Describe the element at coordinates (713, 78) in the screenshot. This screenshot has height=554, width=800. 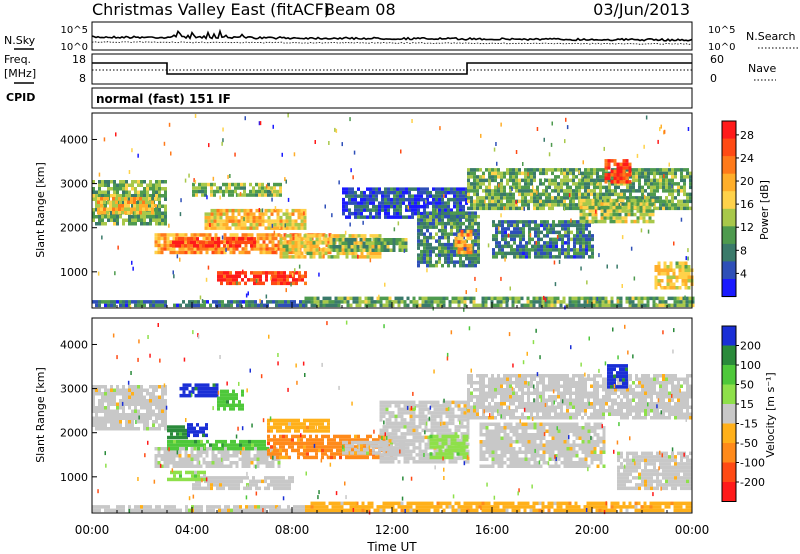
I see `nave-tick-bottom: 0` at that location.